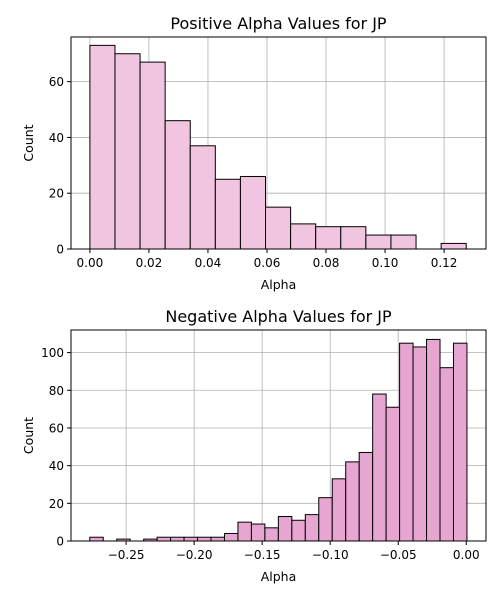 This screenshot has width=500, height=600. What do you see at coordinates (52, 353) in the screenshot?
I see `y-tick-label: 100` at bounding box center [52, 353].